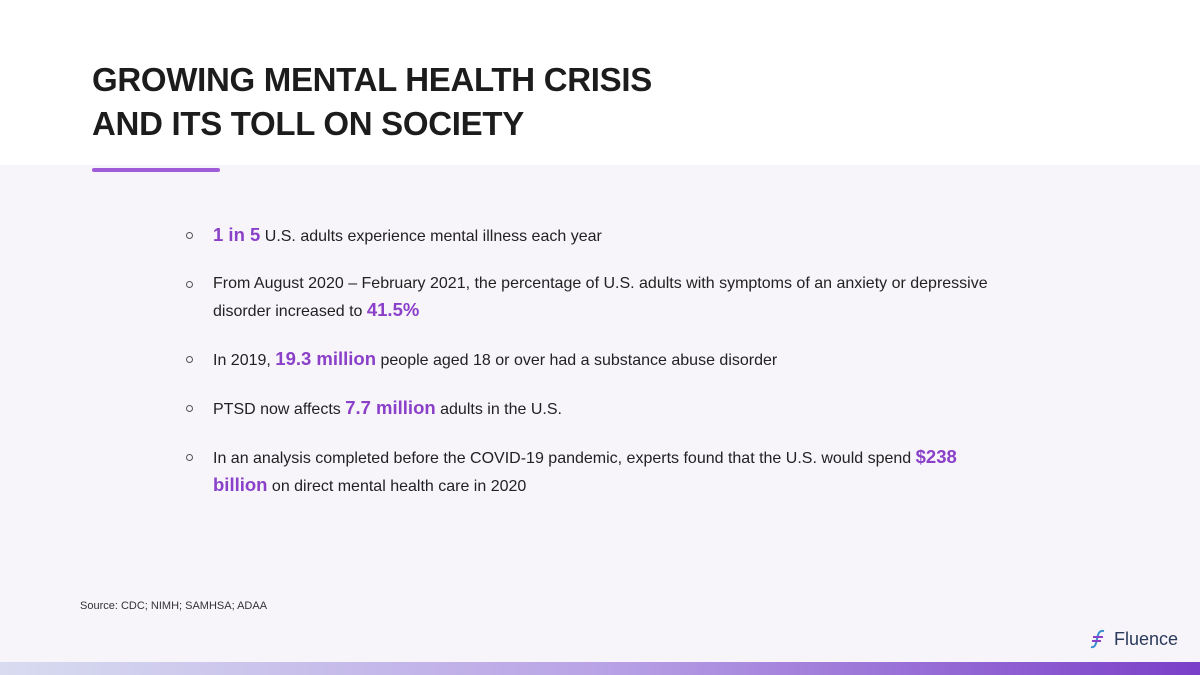 Image resolution: width=1200 pixels, height=675 pixels. What do you see at coordinates (1097, 639) in the screenshot?
I see `logo-icon` at bounding box center [1097, 639].